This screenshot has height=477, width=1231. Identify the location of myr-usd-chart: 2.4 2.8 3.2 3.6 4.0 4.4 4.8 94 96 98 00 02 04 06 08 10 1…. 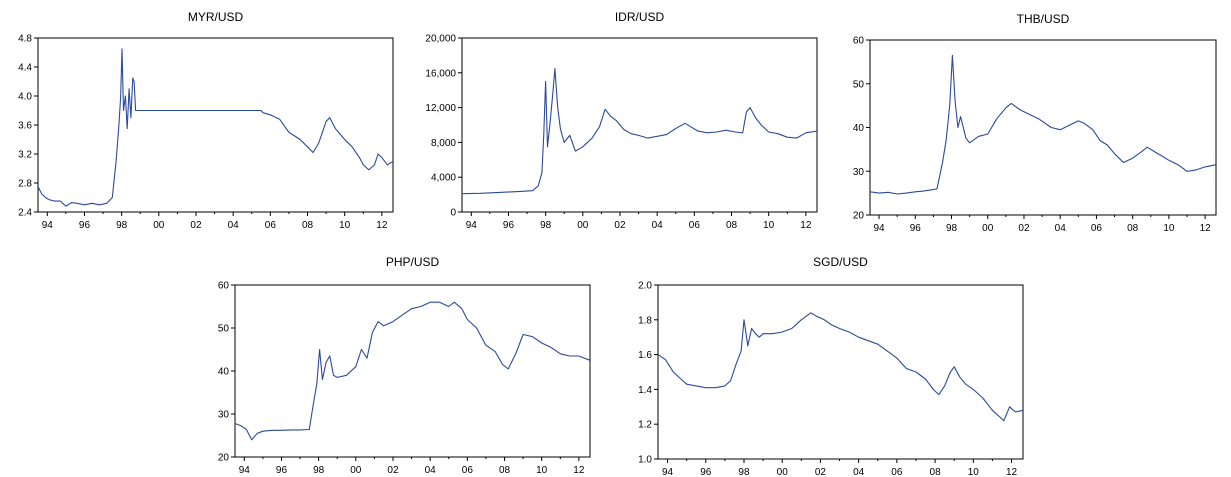
(206, 132).